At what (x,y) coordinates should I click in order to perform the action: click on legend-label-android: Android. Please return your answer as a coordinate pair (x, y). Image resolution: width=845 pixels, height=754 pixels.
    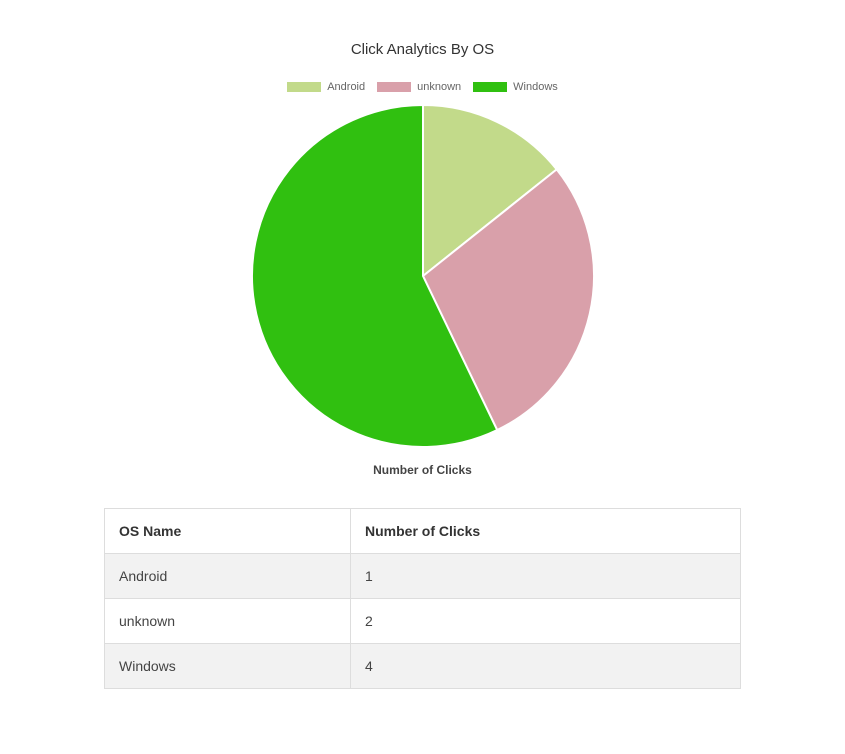
    Looking at the image, I should click on (346, 87).